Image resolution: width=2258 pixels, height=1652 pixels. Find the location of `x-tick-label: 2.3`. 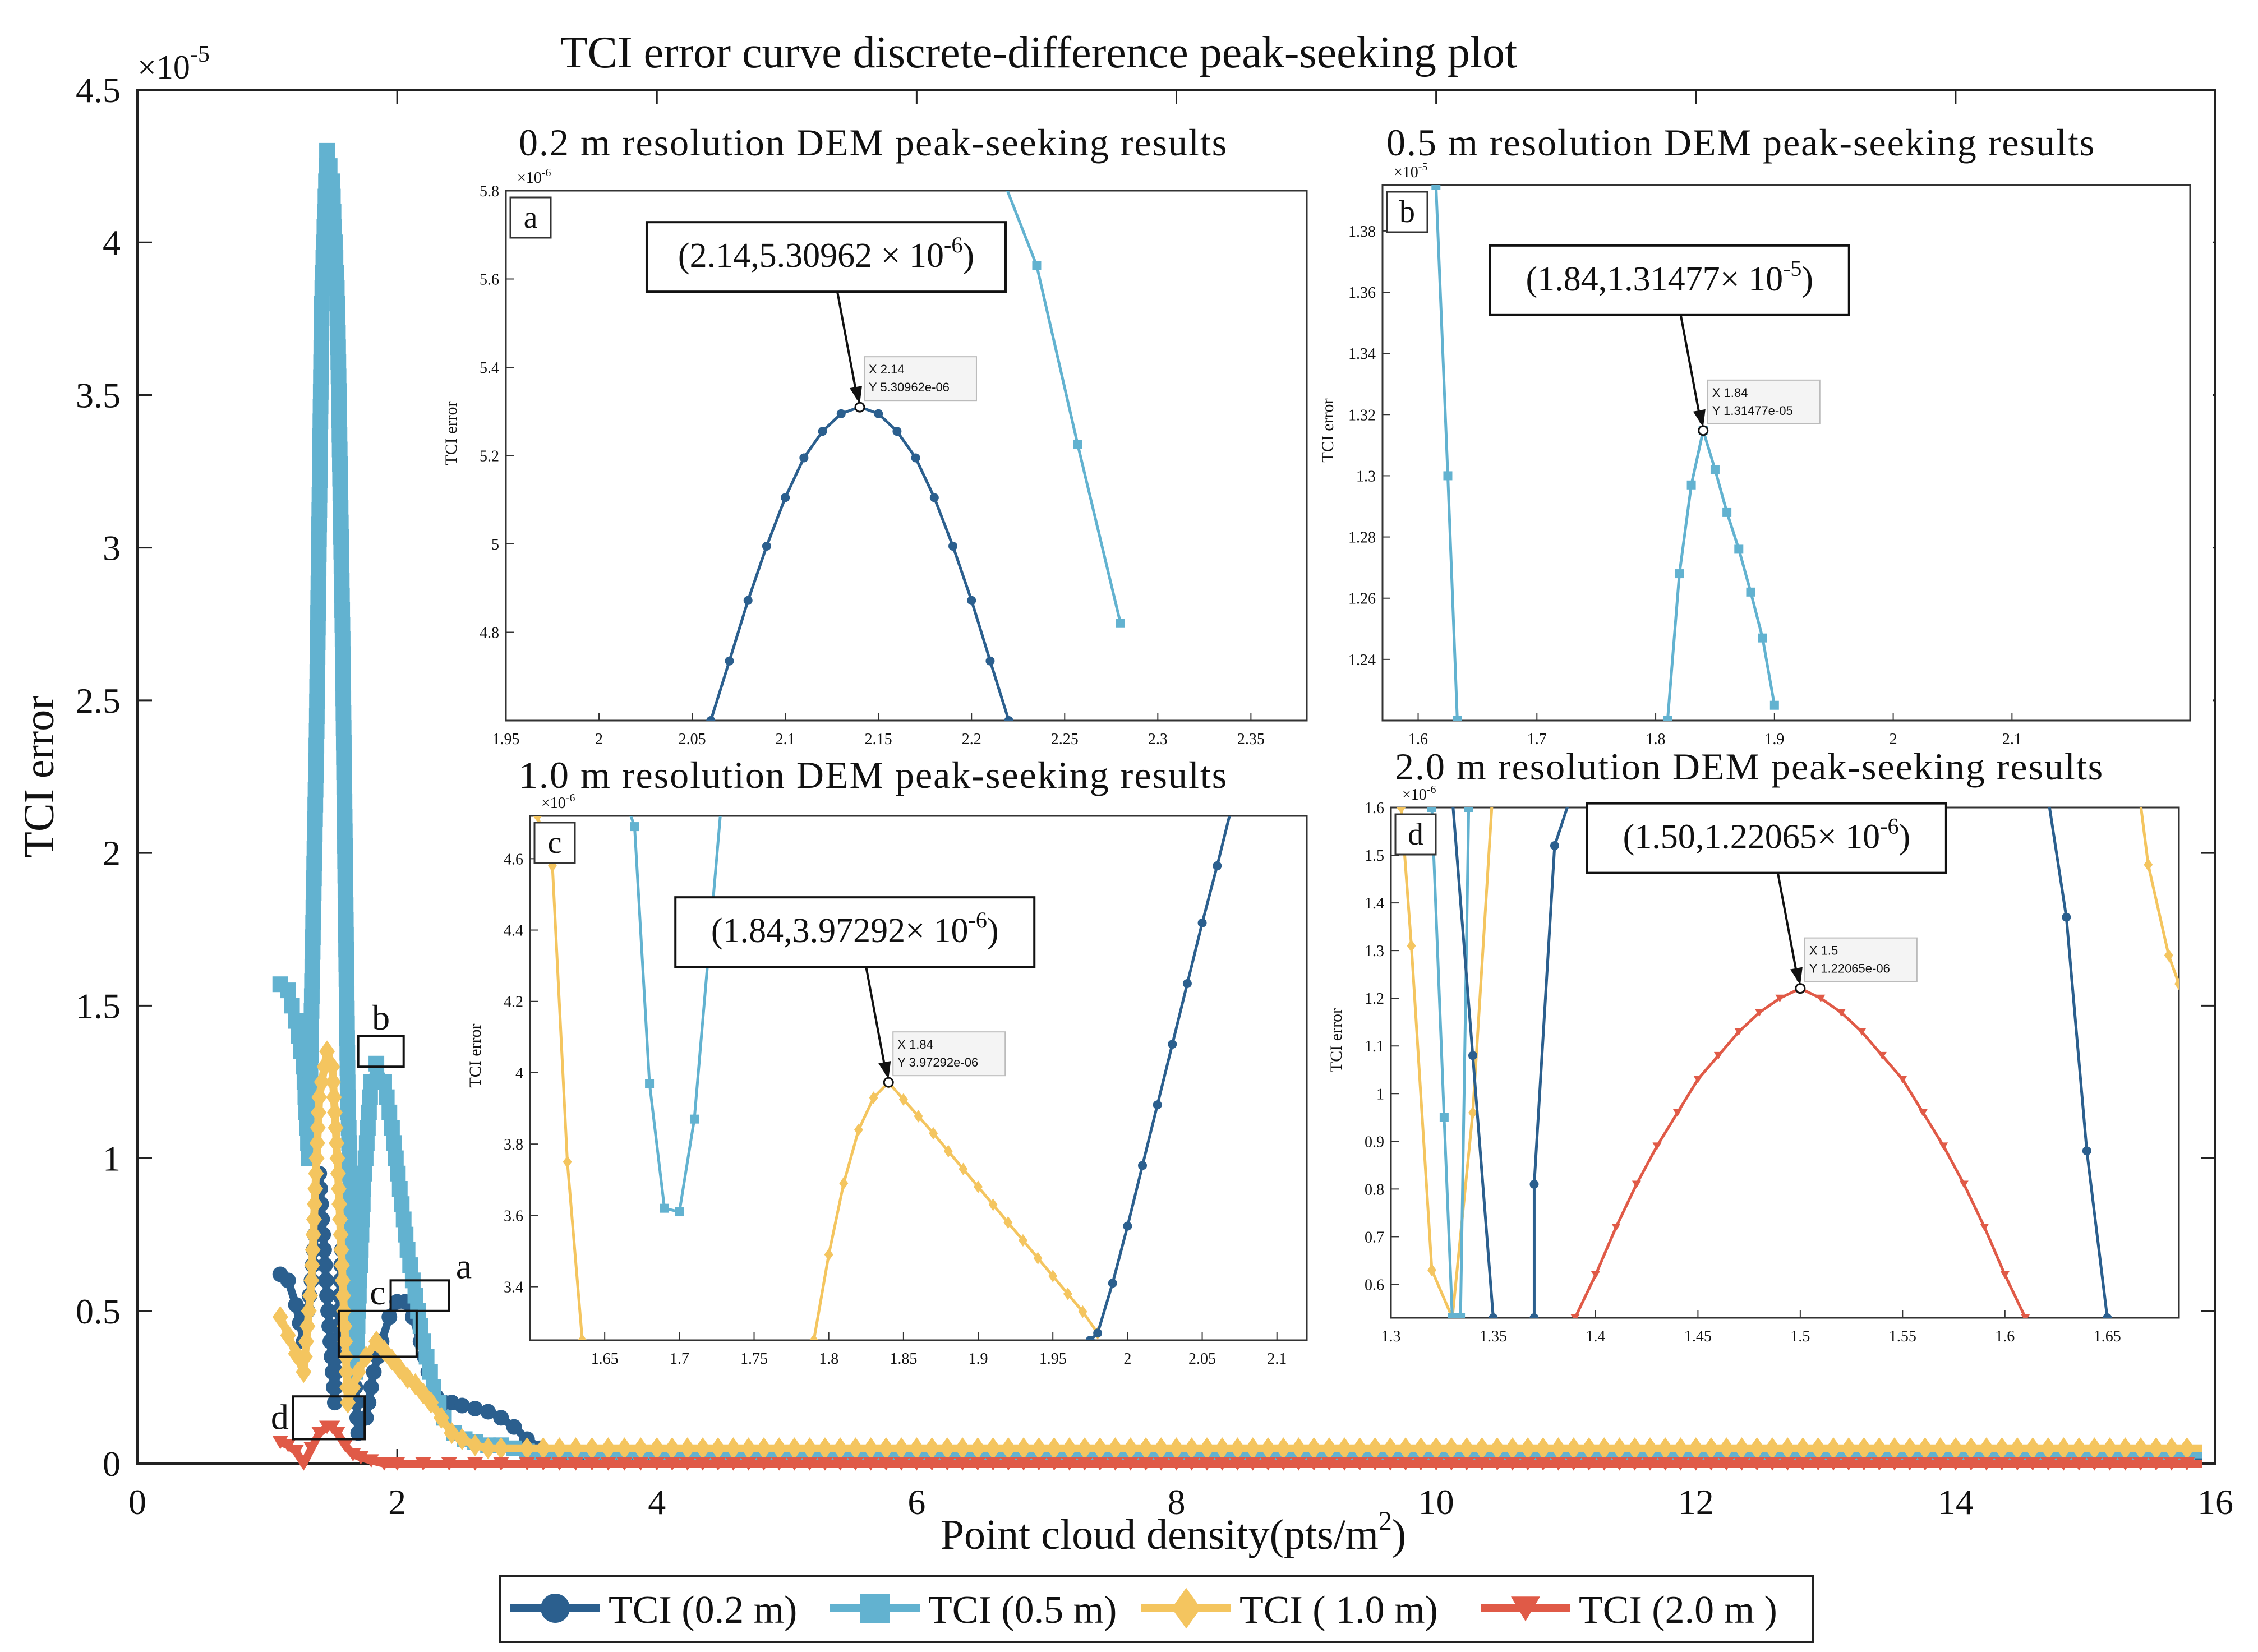

x-tick-label: 2.3 is located at coordinates (1158, 739).